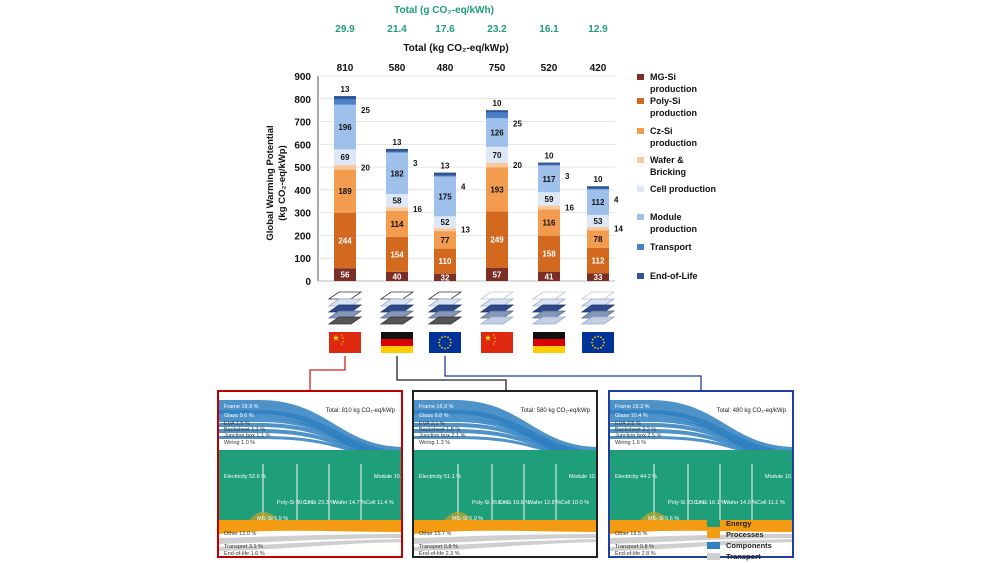 This screenshot has width=1000, height=563. What do you see at coordinates (439, 554) in the screenshot?
I see `sankey-label-eol: End-of-life 2.3 %` at bounding box center [439, 554].